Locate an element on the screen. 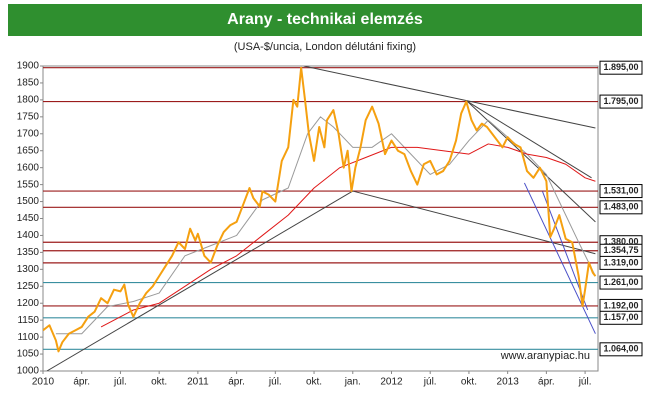 Image resolution: width=650 pixels, height=401 pixels. level-label: 1.354,75 is located at coordinates (620, 250).